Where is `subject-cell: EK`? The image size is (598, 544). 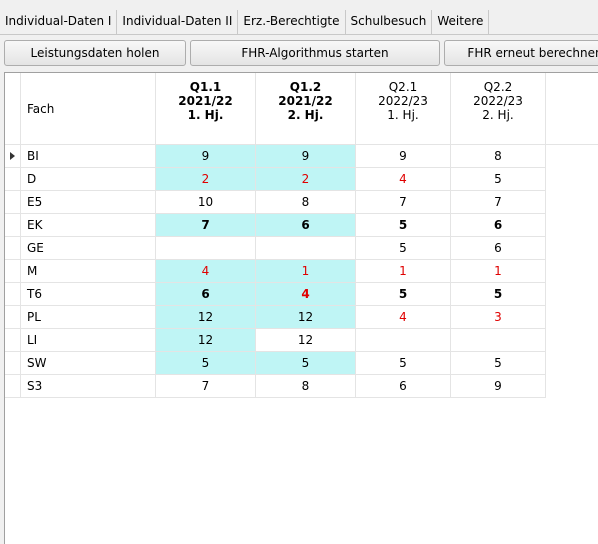
subject-cell: EK is located at coordinates (88, 225).